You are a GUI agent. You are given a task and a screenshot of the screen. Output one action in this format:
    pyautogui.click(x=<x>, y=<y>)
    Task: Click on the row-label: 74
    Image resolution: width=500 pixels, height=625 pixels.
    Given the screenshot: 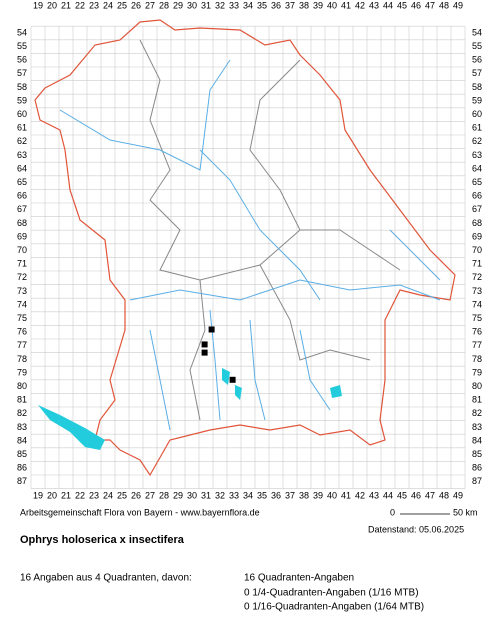 What is the action you would take?
    pyautogui.click(x=477, y=304)
    